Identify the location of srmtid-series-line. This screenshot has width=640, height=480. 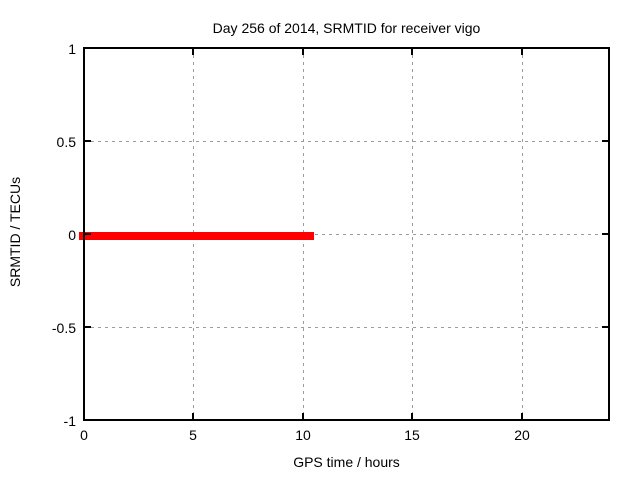
(196, 236).